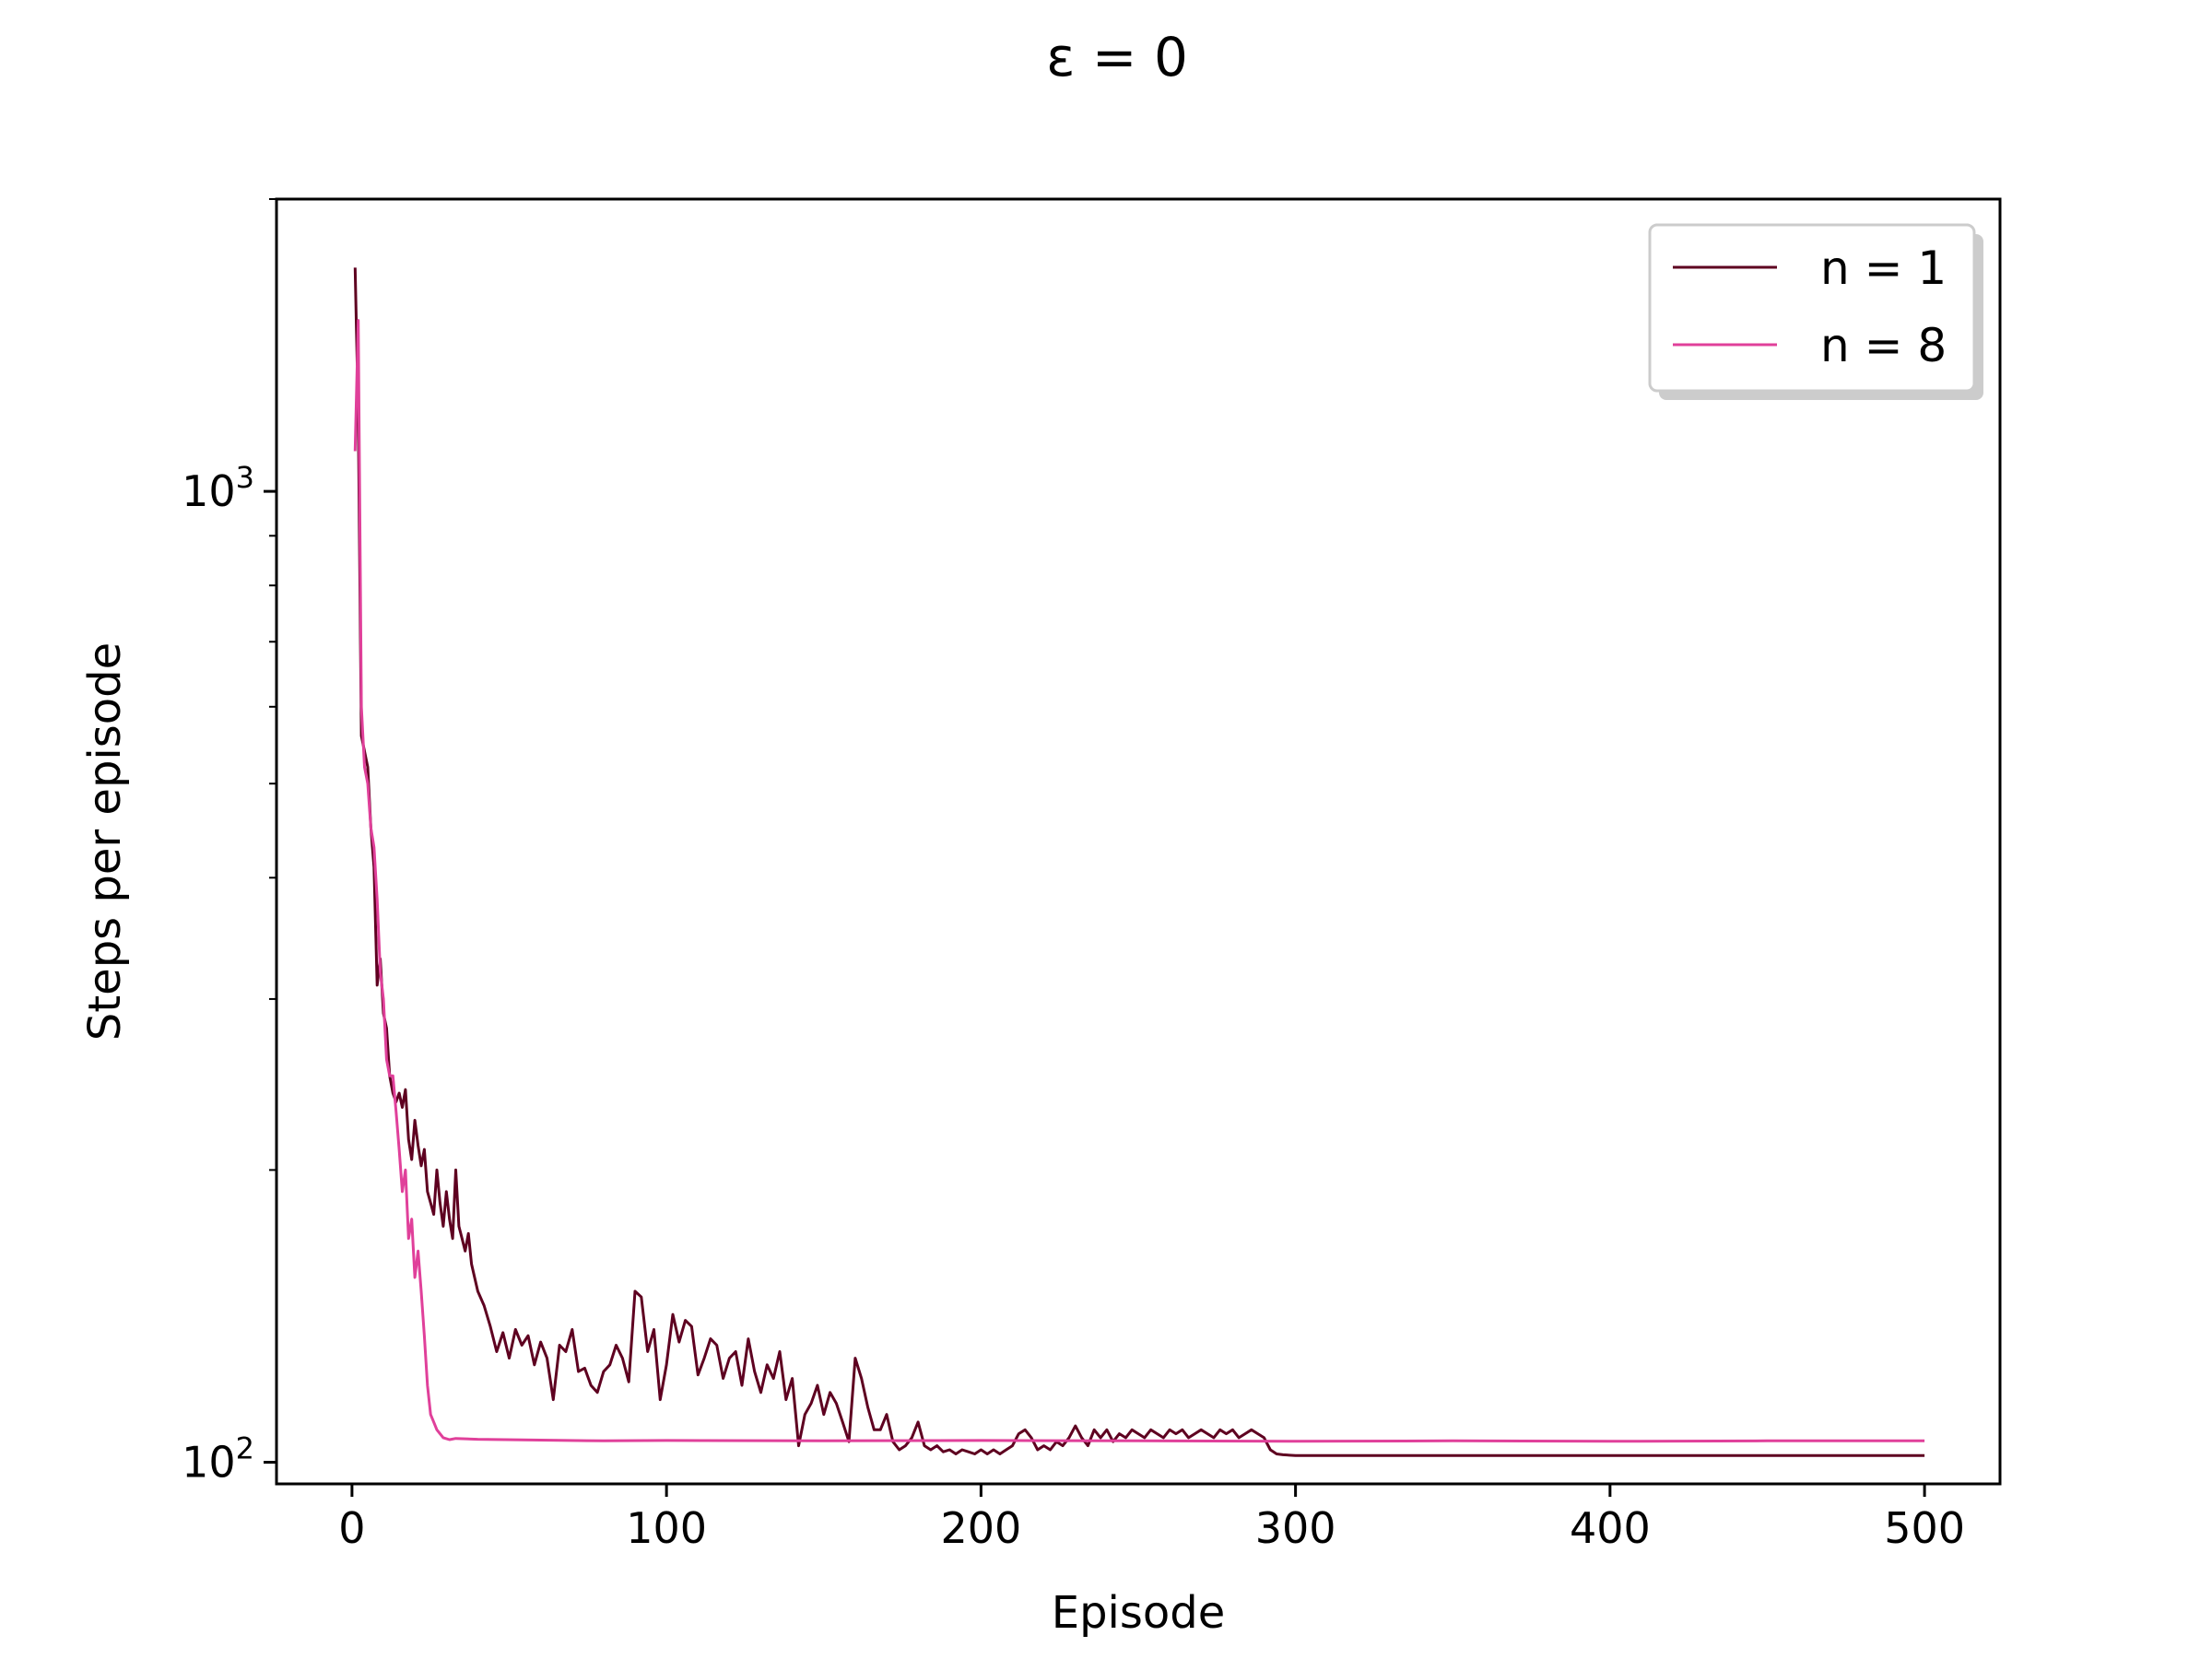 The height and width of the screenshot is (1659, 2212). What do you see at coordinates (218, 1459) in the screenshot?
I see `y-tick-label: 10²` at bounding box center [218, 1459].